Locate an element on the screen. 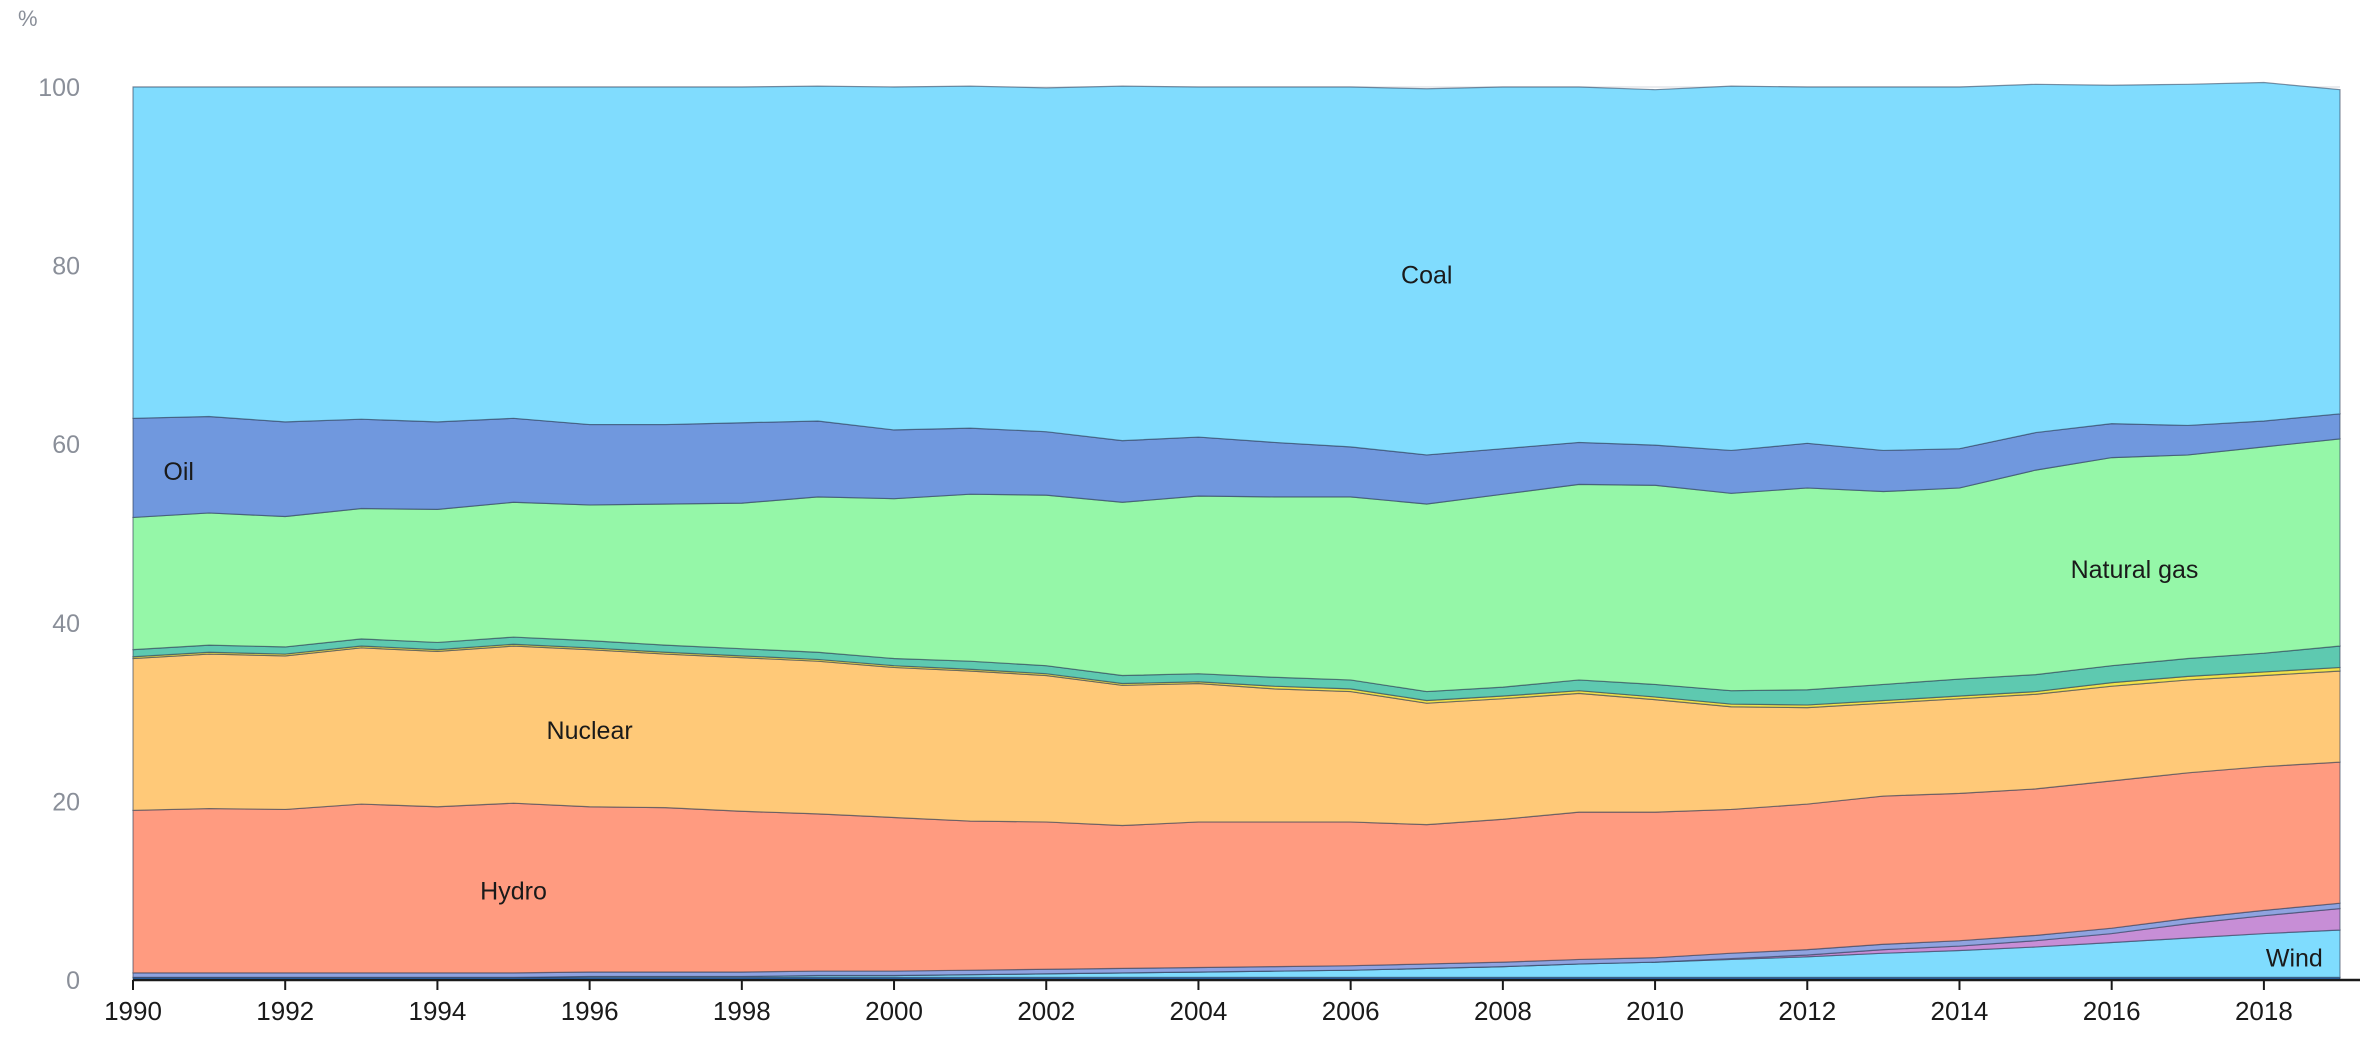 The image size is (2366, 1054). series-label: Nuclear is located at coordinates (590, 731).